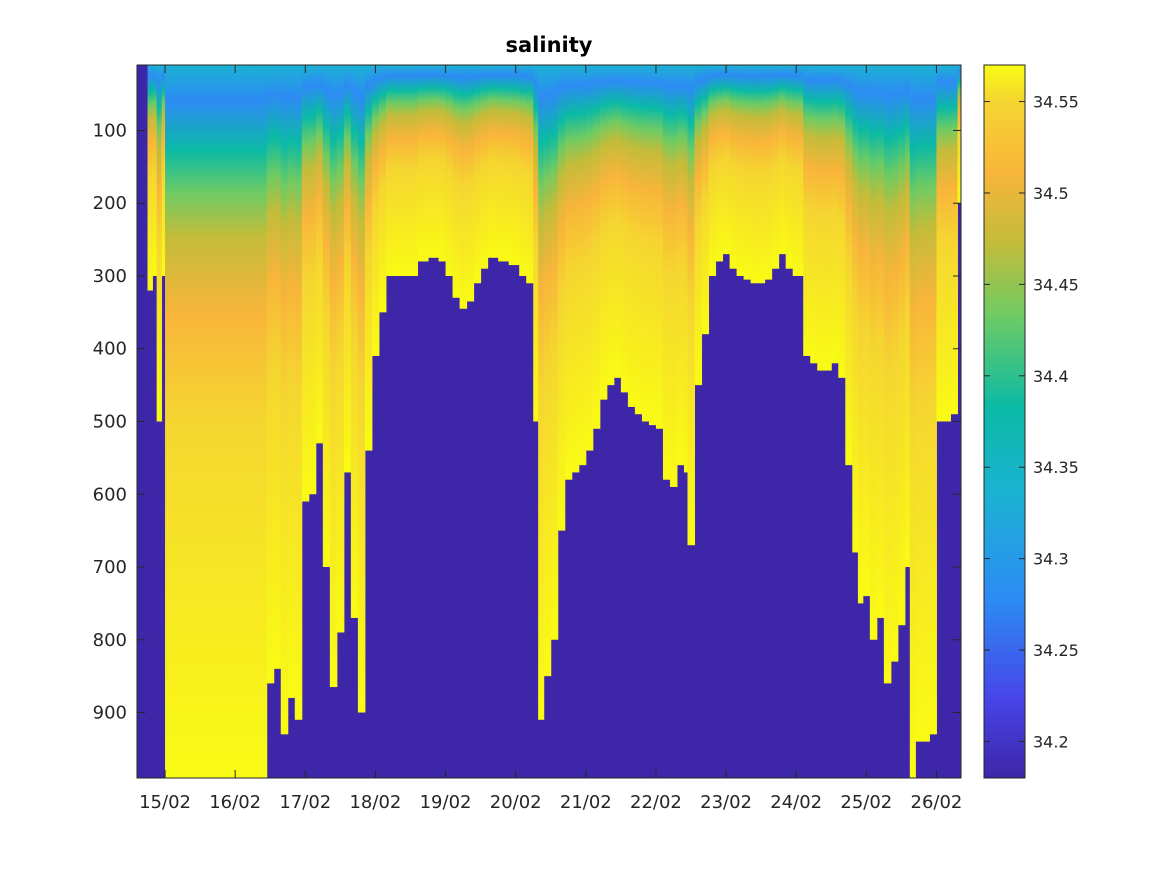 The width and height of the screenshot is (1167, 875). Describe the element at coordinates (796, 802) in the screenshot. I see `x-tick-label: 24/02` at that location.